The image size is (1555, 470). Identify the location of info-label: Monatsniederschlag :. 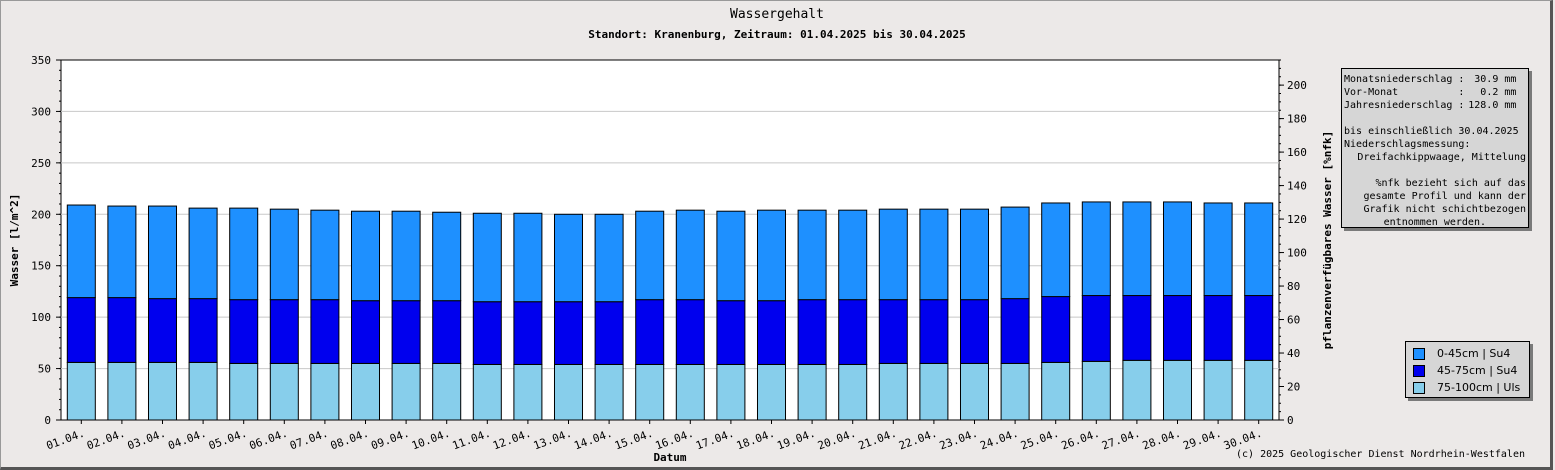
(1404, 79).